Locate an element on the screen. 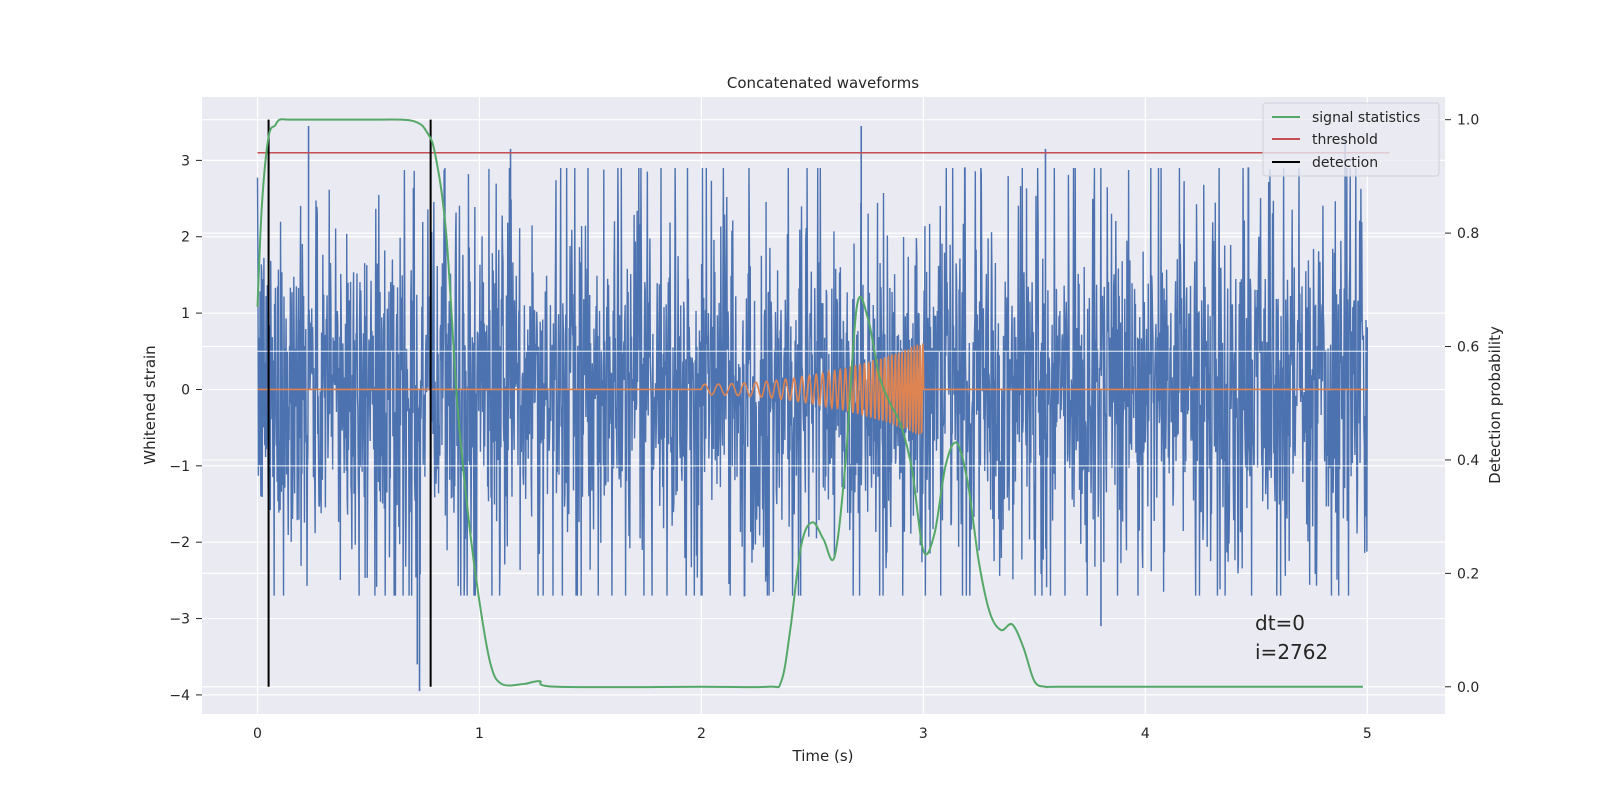 The image size is (1600, 800). y2-axis-label: Detection probability is located at coordinates (1495, 405).